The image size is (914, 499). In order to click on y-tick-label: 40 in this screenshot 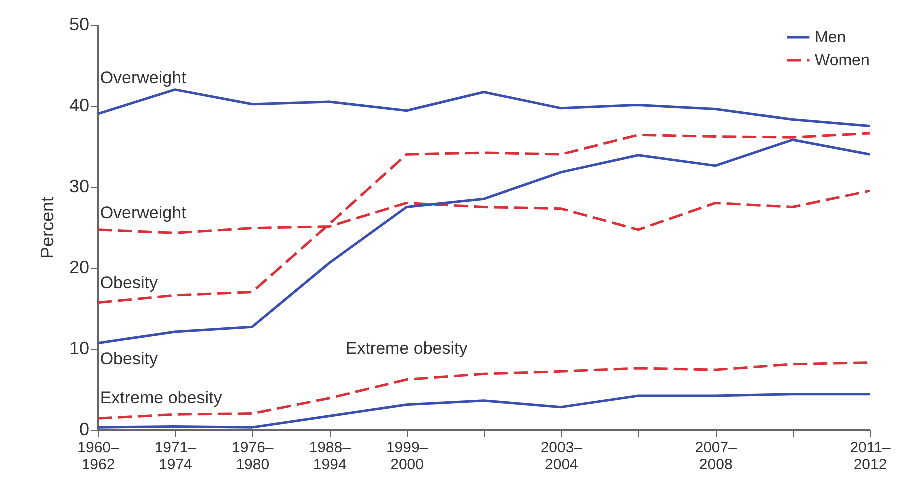, I will do `click(79, 106)`.